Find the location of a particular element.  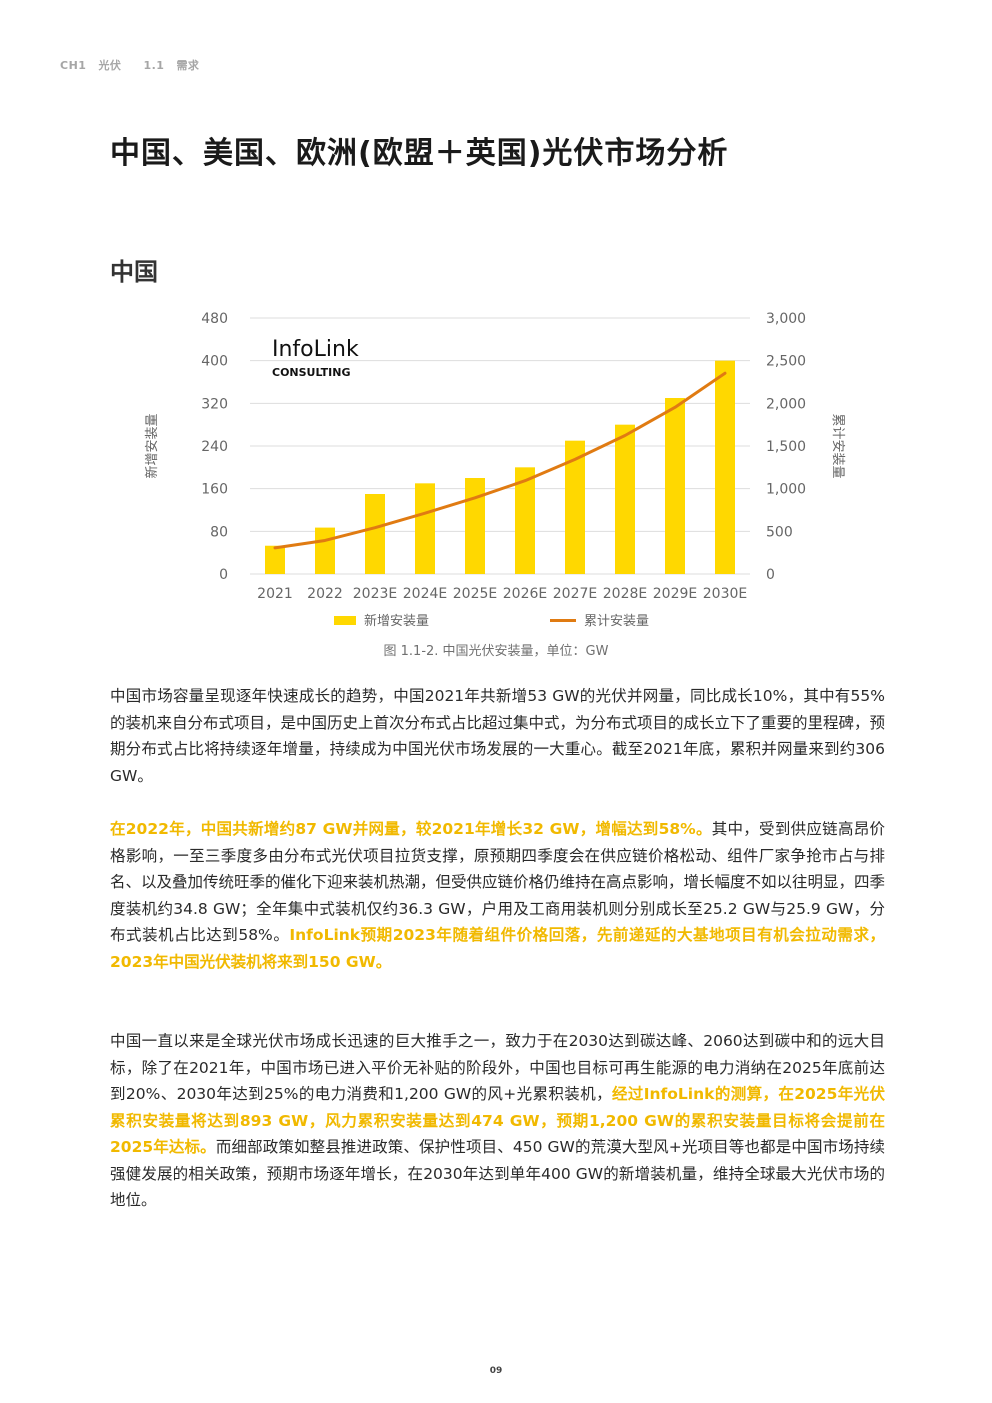

x-tick-label: 2026E is located at coordinates (525, 594).